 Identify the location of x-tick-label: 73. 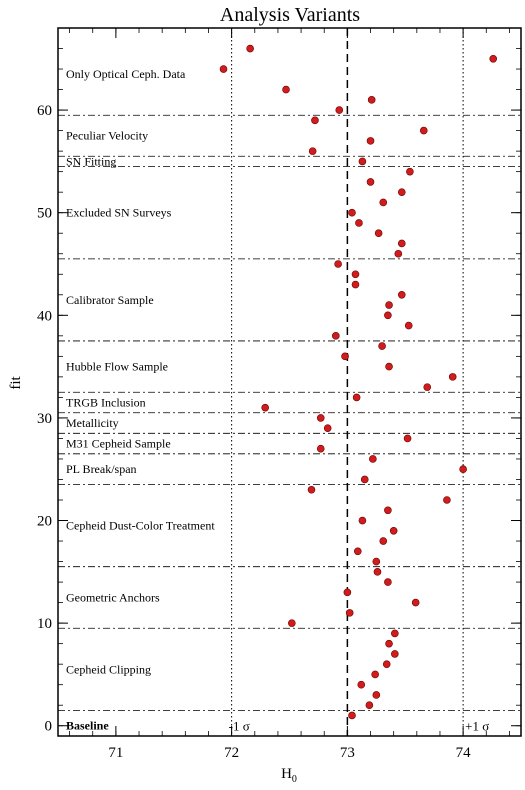
(347, 753).